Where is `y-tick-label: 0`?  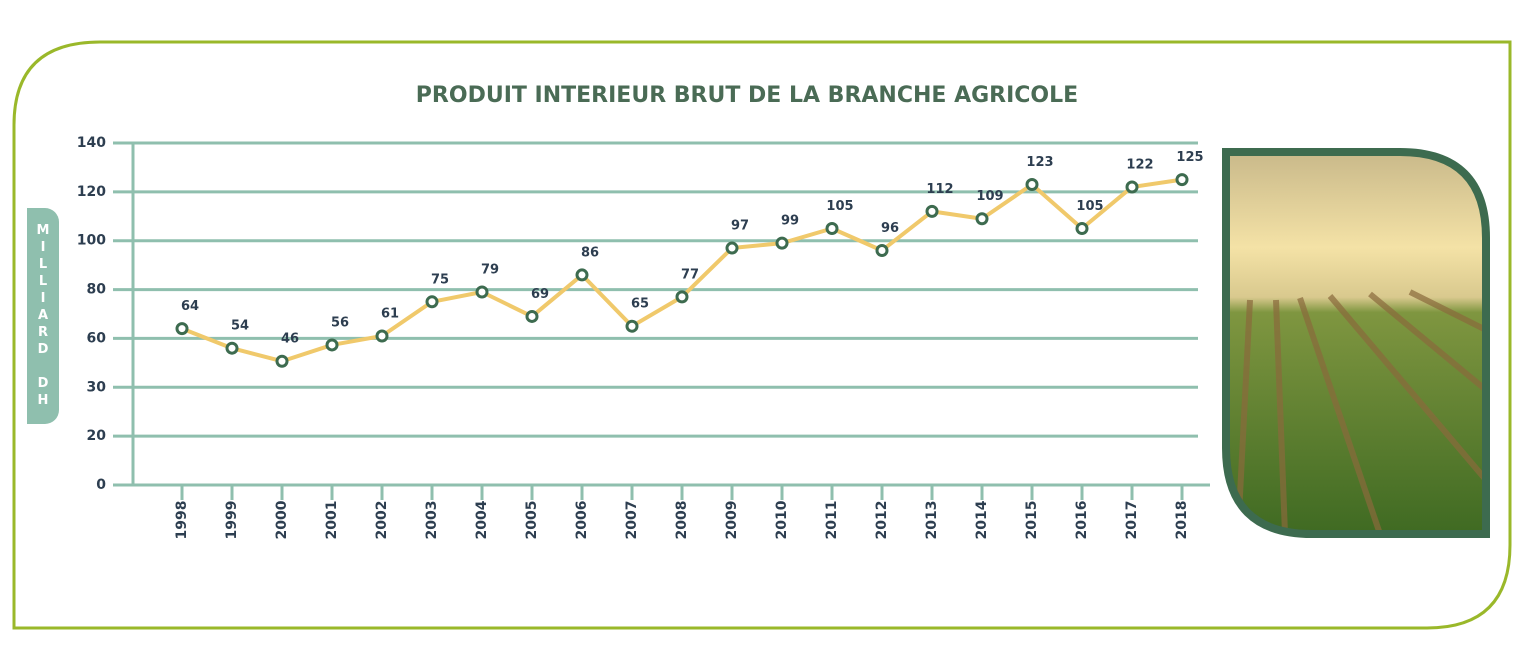
y-tick-label: 0 is located at coordinates (101, 485).